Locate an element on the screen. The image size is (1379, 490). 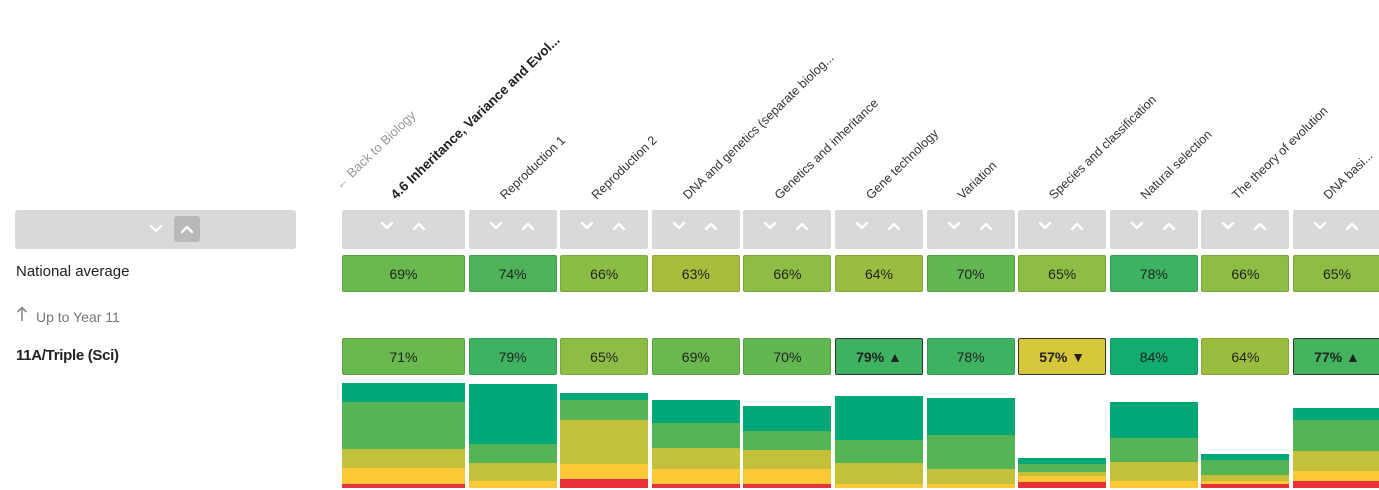
national-average-cell: 78% is located at coordinates (1153, 273).